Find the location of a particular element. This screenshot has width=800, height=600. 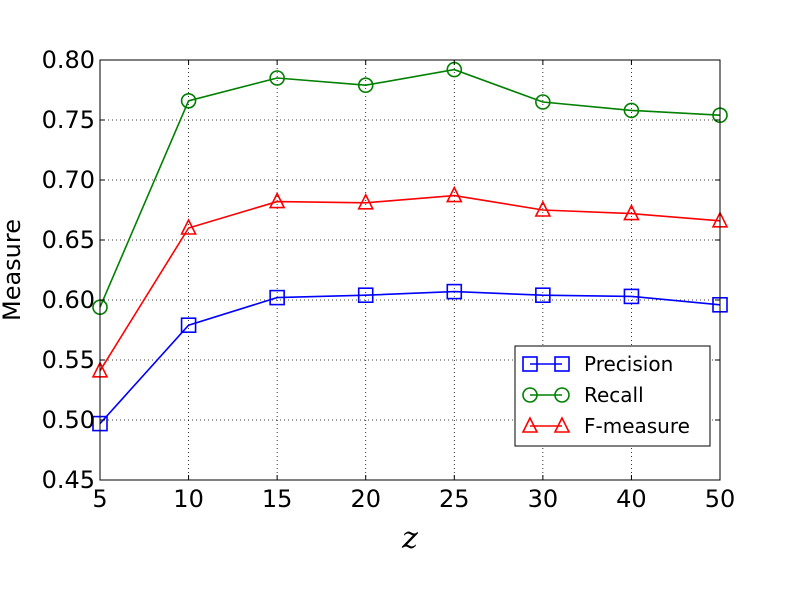

legend-box is located at coordinates (612, 396).